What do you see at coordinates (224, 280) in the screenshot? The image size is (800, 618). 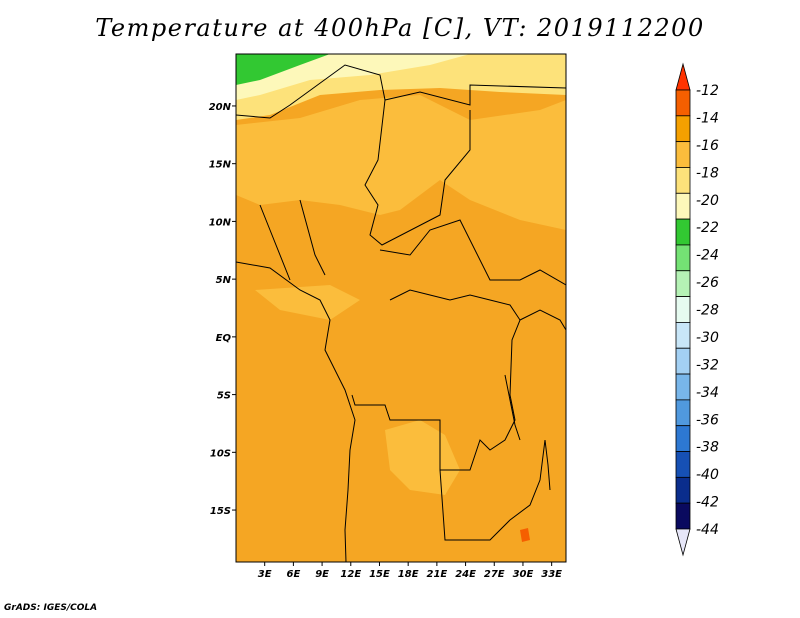 I see `lat-tick-label: 5N` at bounding box center [224, 280].